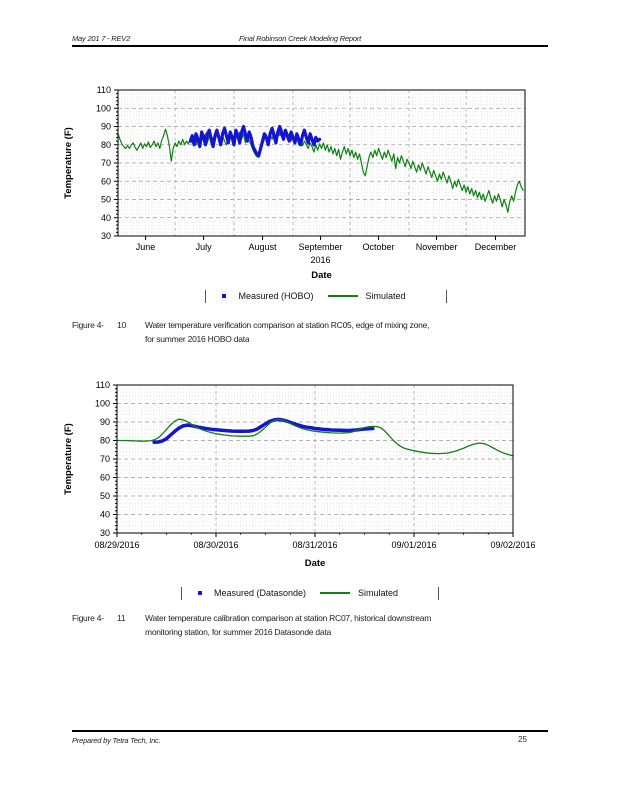  I want to click on x-tick-label: 08/30/2016, so click(215, 545).